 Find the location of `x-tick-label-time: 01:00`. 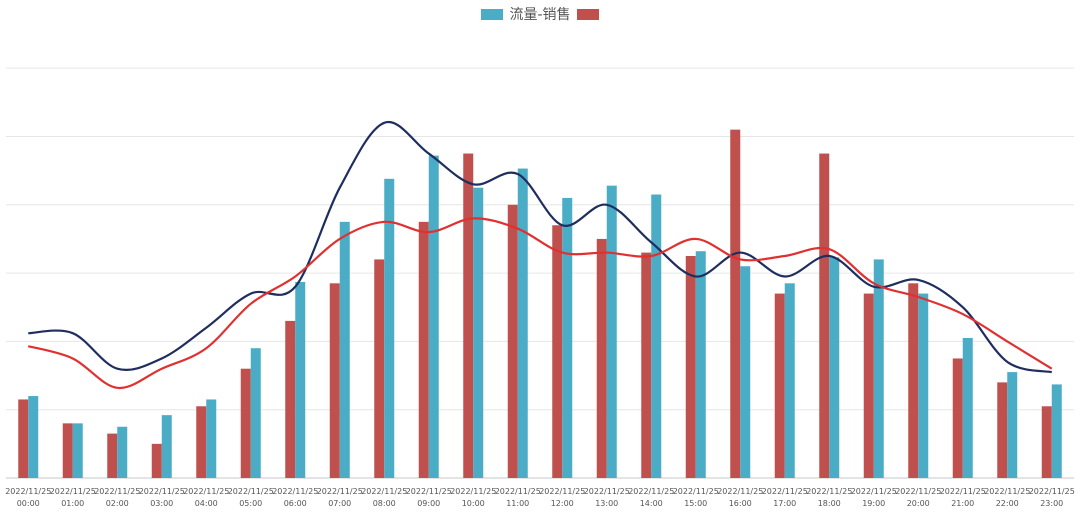

x-tick-label-time: 01:00 is located at coordinates (72, 503).